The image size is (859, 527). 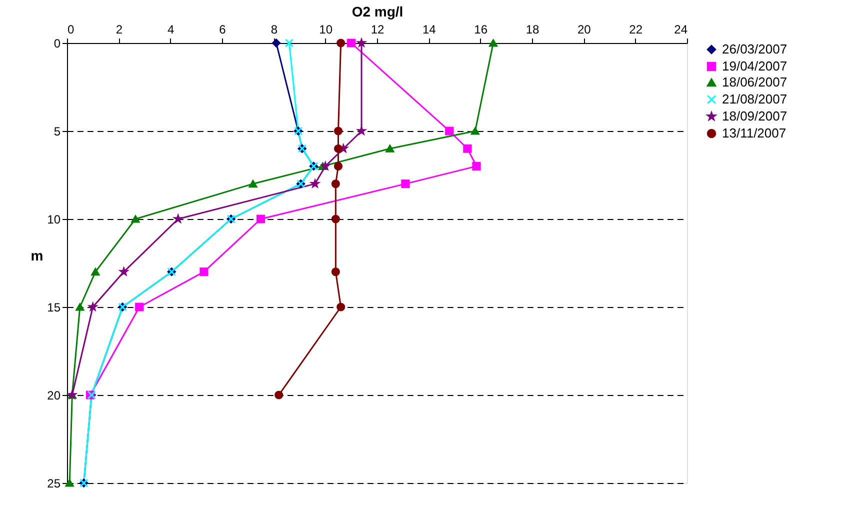 I want to click on x-tick-label: 10, so click(x=326, y=29).